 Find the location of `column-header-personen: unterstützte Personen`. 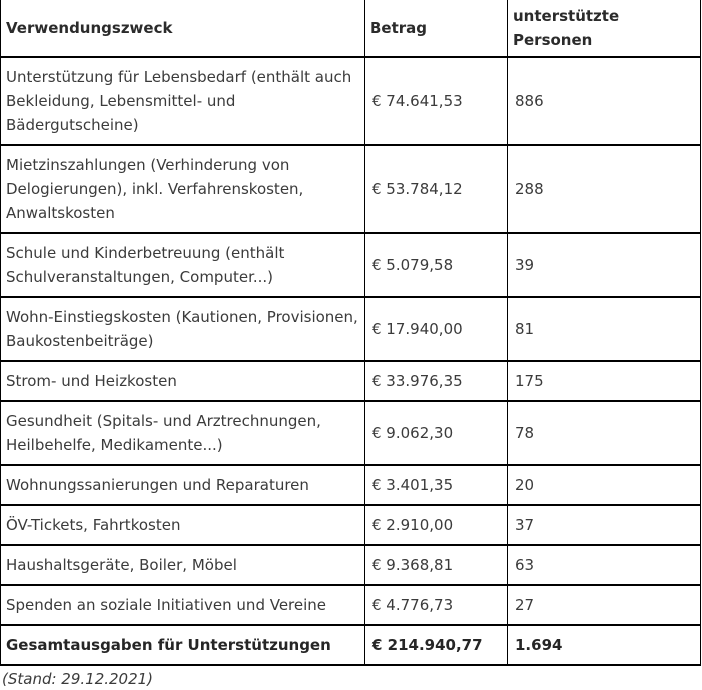

column-header-personen: unterstützte Personen is located at coordinates (604, 29).